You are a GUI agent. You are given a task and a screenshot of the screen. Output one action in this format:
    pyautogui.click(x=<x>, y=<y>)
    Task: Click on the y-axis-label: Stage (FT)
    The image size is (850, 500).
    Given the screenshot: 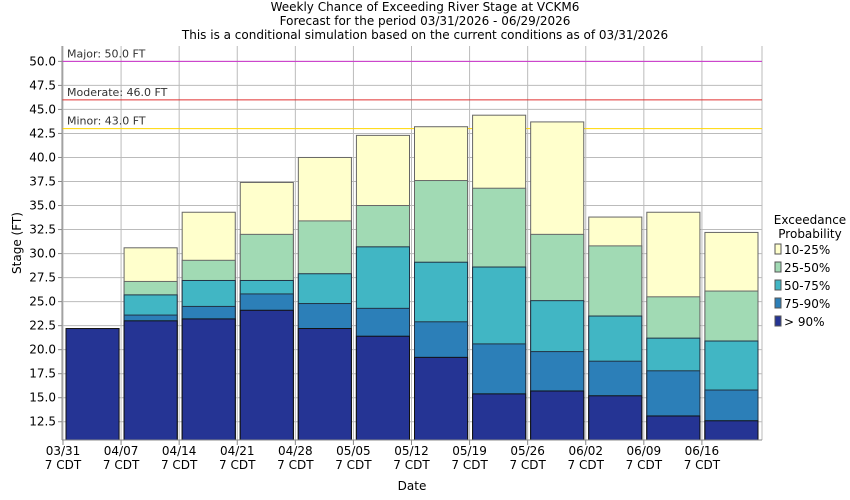 What is the action you would take?
    pyautogui.click(x=17, y=243)
    